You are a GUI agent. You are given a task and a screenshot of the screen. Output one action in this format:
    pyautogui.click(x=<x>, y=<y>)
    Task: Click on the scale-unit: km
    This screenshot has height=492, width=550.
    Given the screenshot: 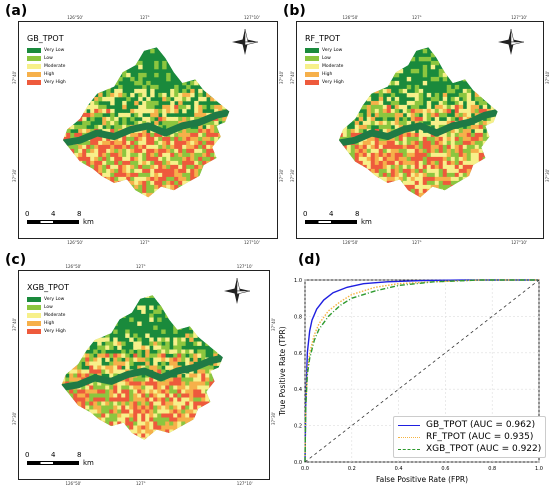 What is the action you would take?
    pyautogui.click(x=88, y=463)
    